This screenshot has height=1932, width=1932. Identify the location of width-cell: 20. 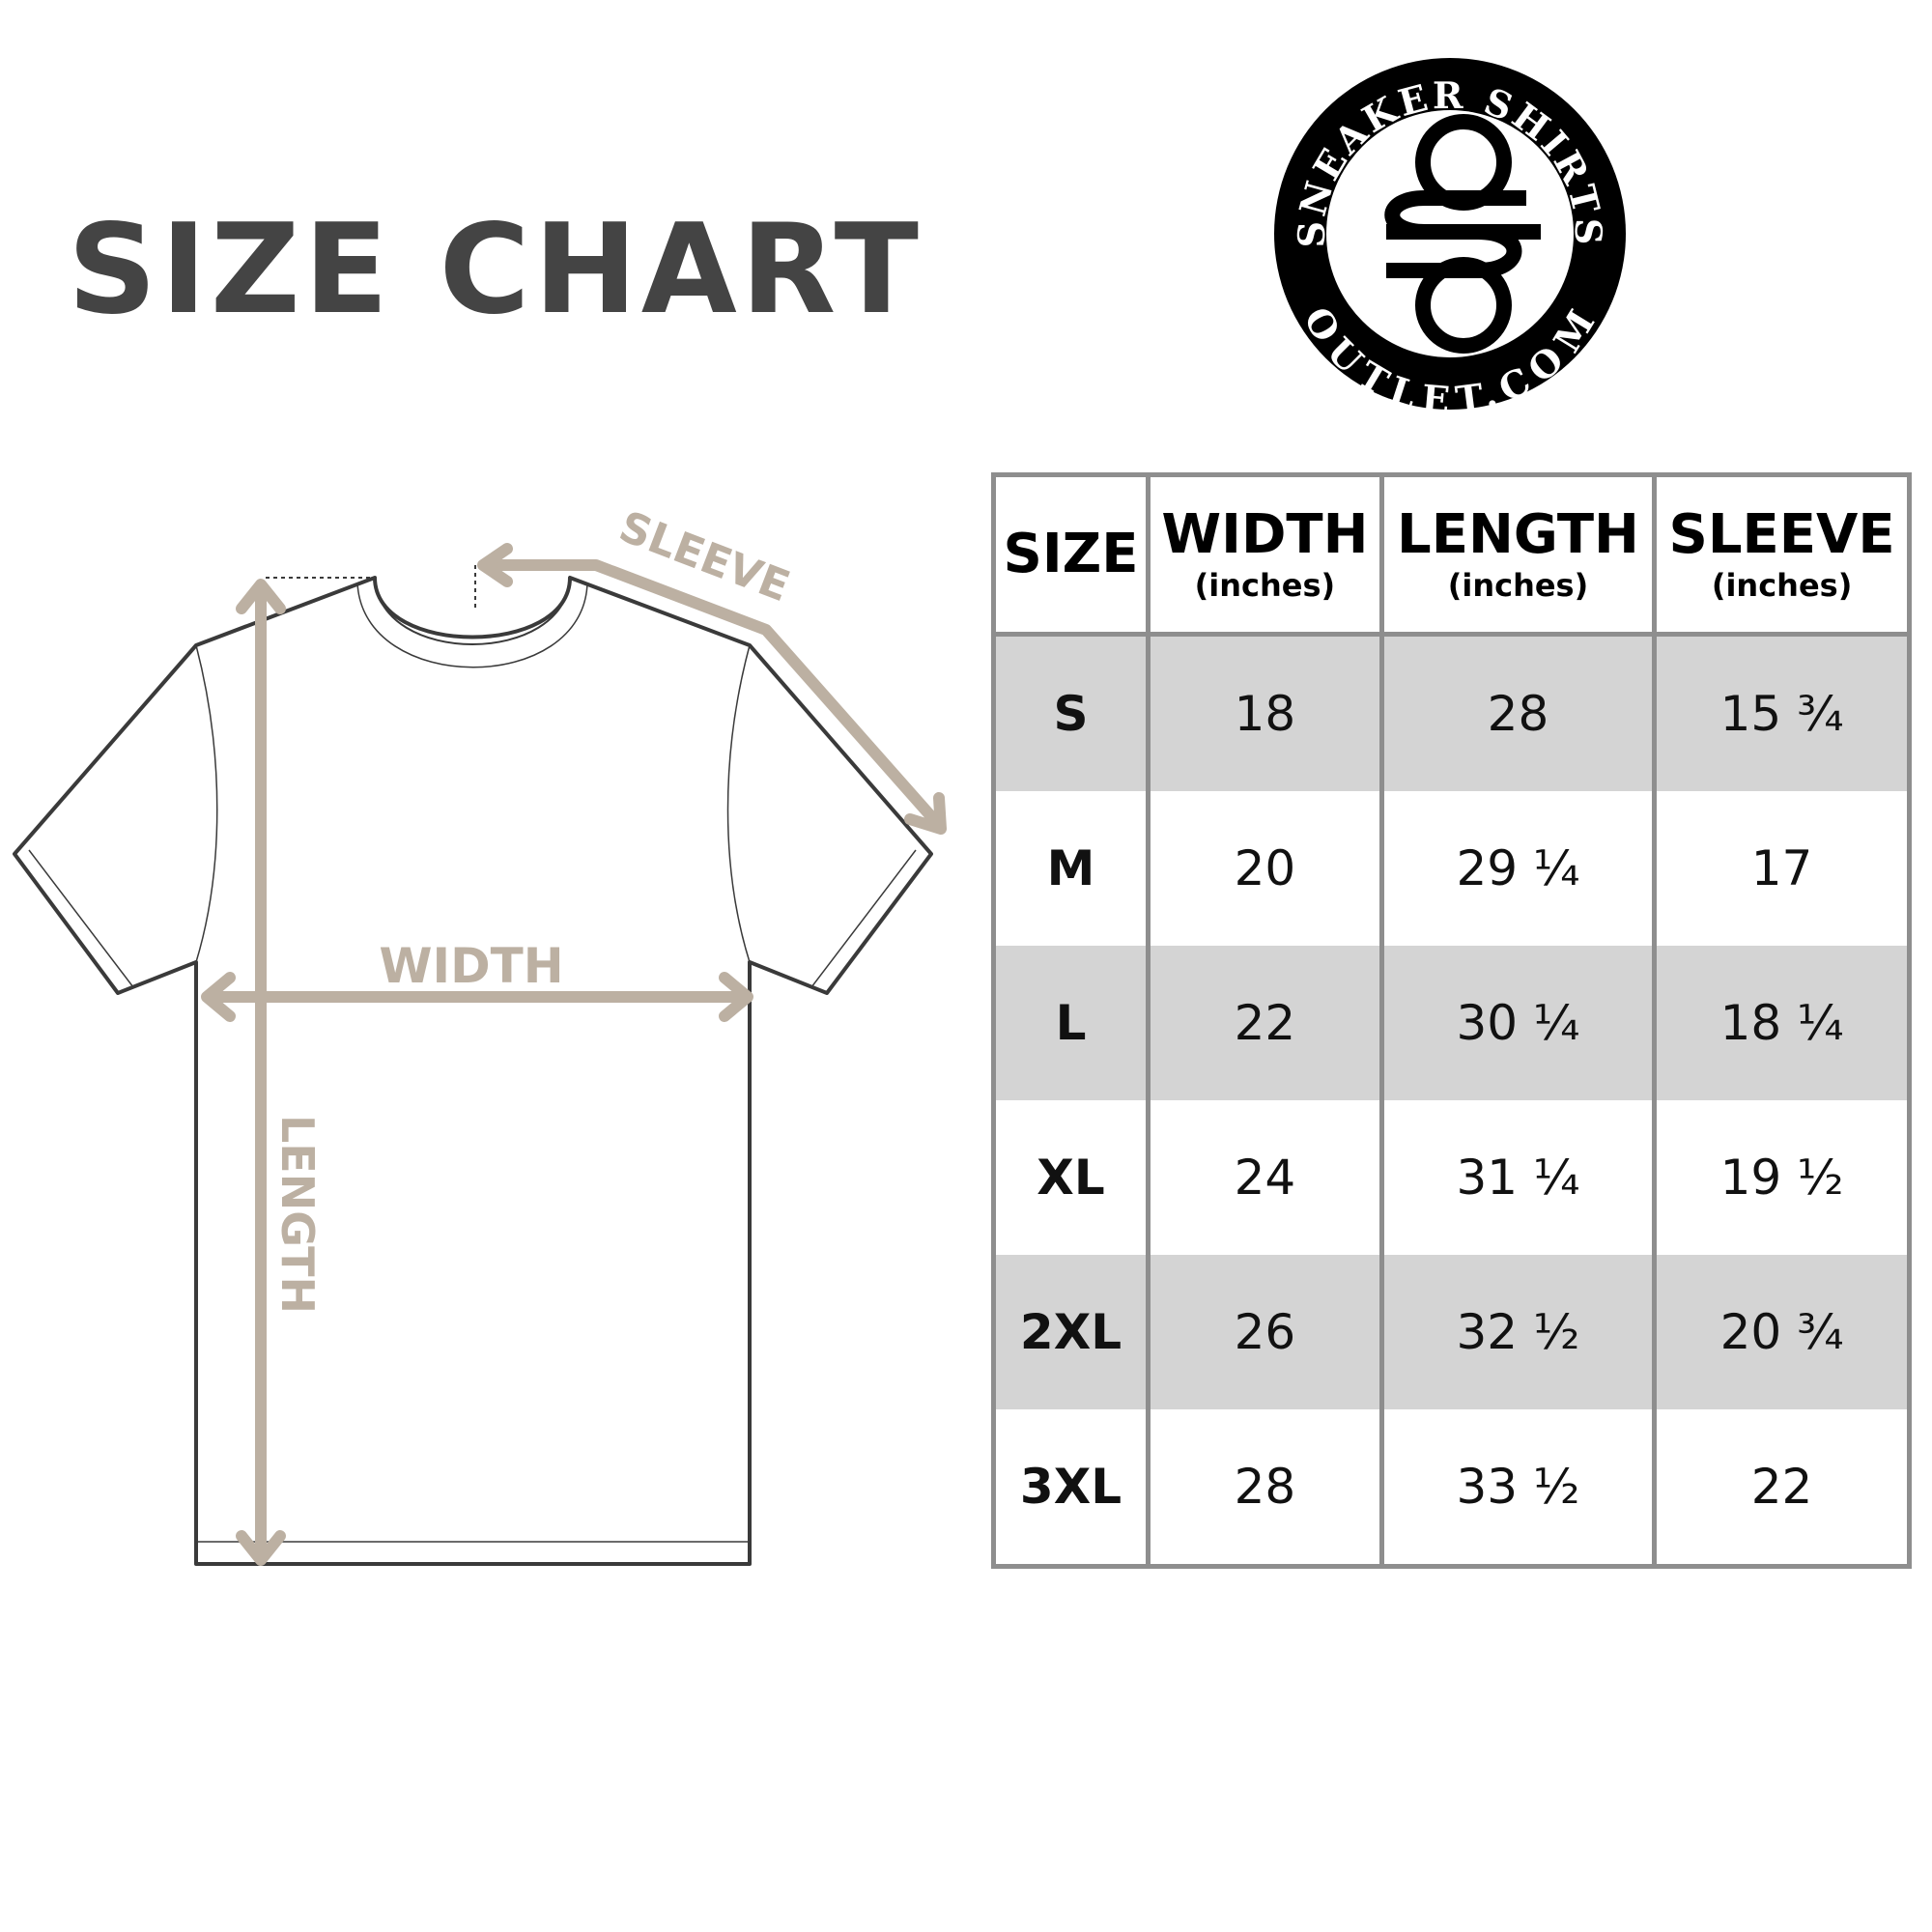
(1265, 868).